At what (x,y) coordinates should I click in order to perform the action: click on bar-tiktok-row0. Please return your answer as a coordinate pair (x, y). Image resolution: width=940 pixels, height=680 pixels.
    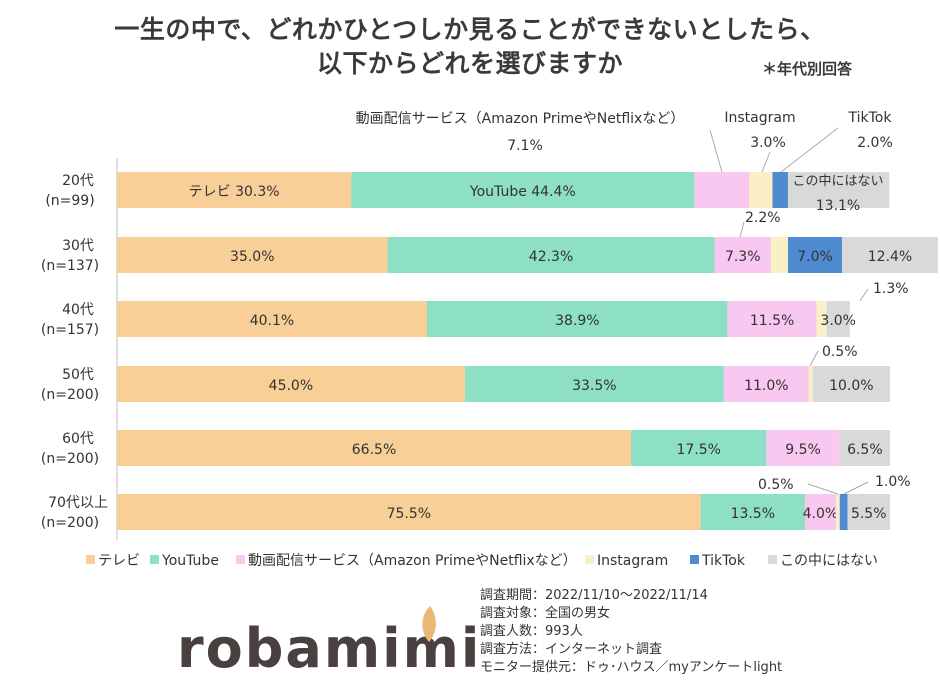
    Looking at the image, I should click on (780, 190).